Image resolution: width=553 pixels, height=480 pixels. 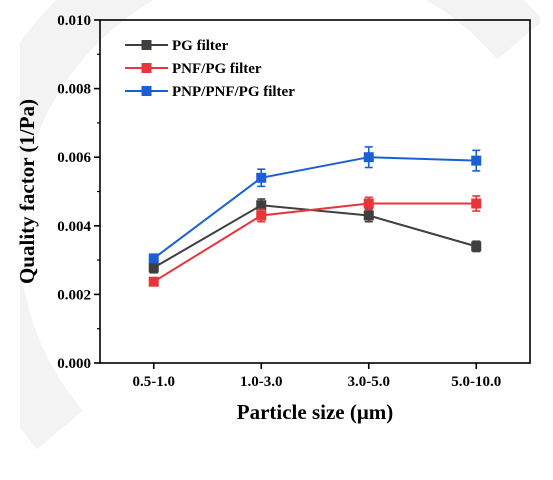 What do you see at coordinates (233, 92) in the screenshot?
I see `legend-label: PNP/PNF/PG filter` at bounding box center [233, 92].